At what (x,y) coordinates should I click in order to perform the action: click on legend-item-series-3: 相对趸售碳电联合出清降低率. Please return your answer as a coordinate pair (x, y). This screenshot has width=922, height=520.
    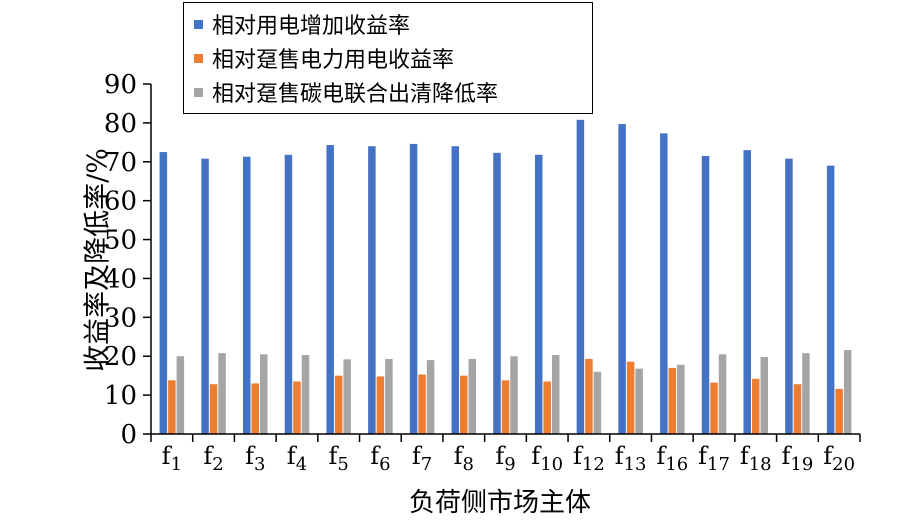
    Looking at the image, I should click on (346, 92).